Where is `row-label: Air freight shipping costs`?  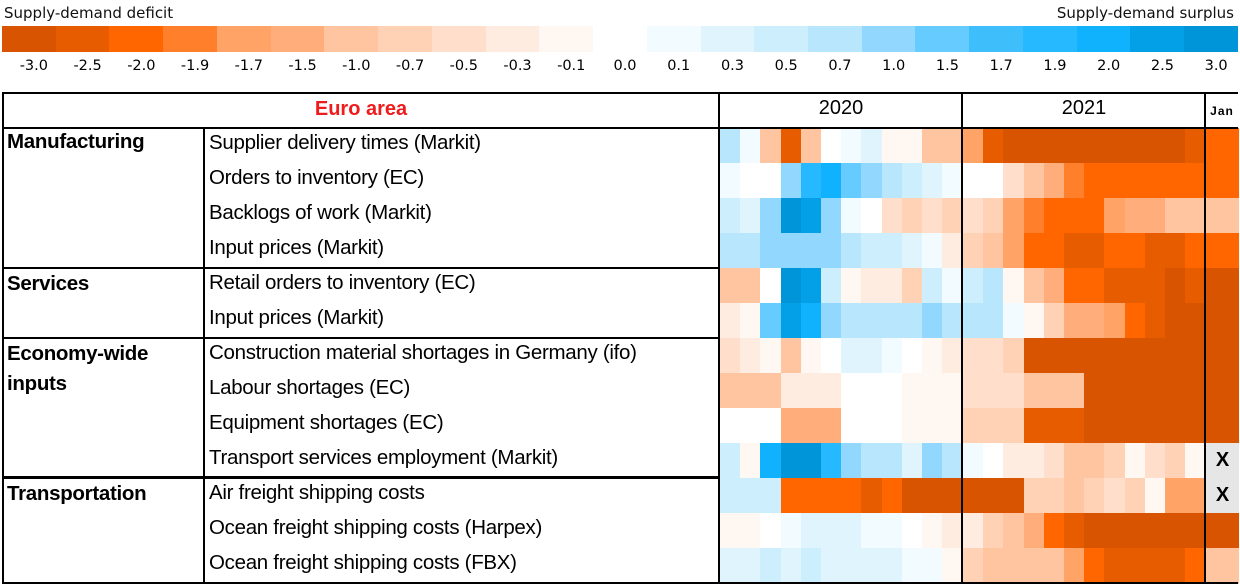
row-label: Air freight shipping costs is located at coordinates (317, 492).